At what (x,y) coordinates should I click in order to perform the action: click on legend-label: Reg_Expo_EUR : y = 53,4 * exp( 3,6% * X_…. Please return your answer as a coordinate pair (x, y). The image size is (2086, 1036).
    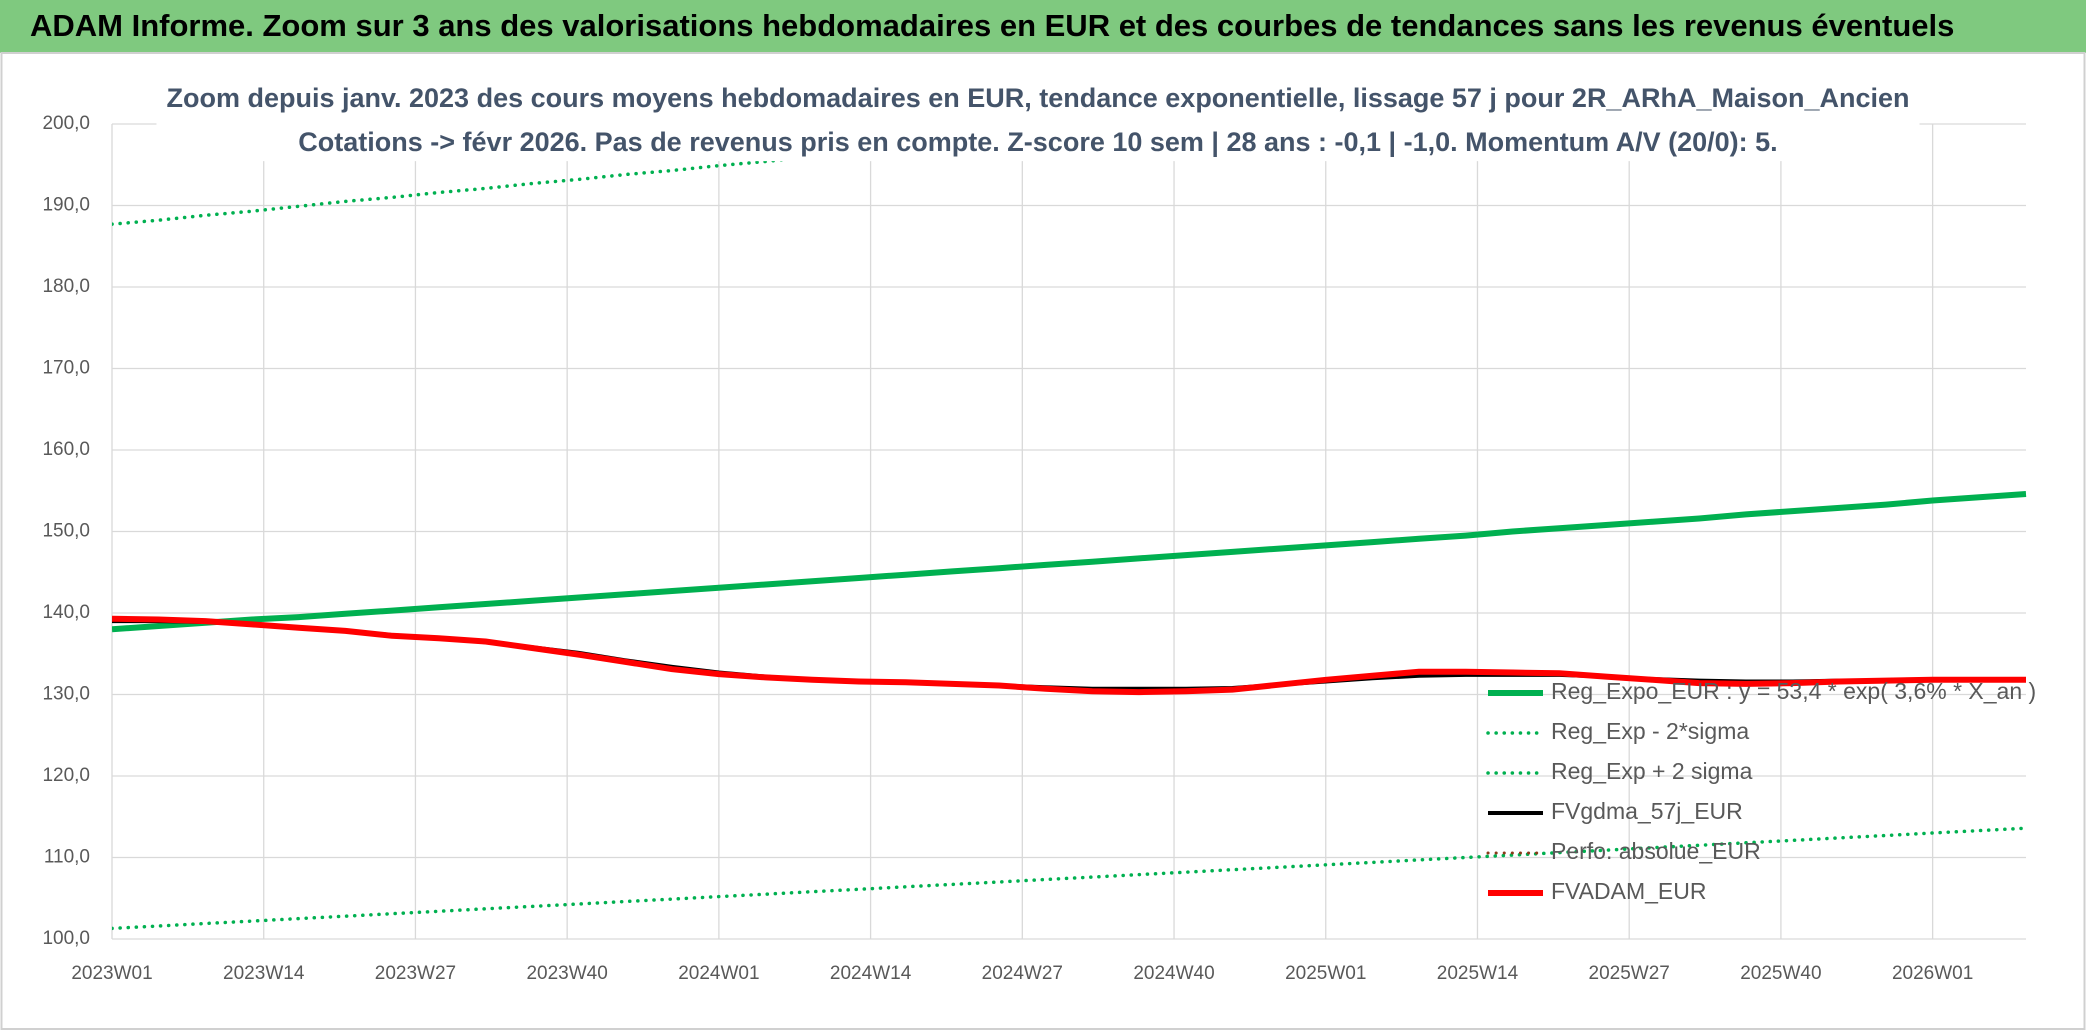
    Looking at the image, I should click on (1793, 691).